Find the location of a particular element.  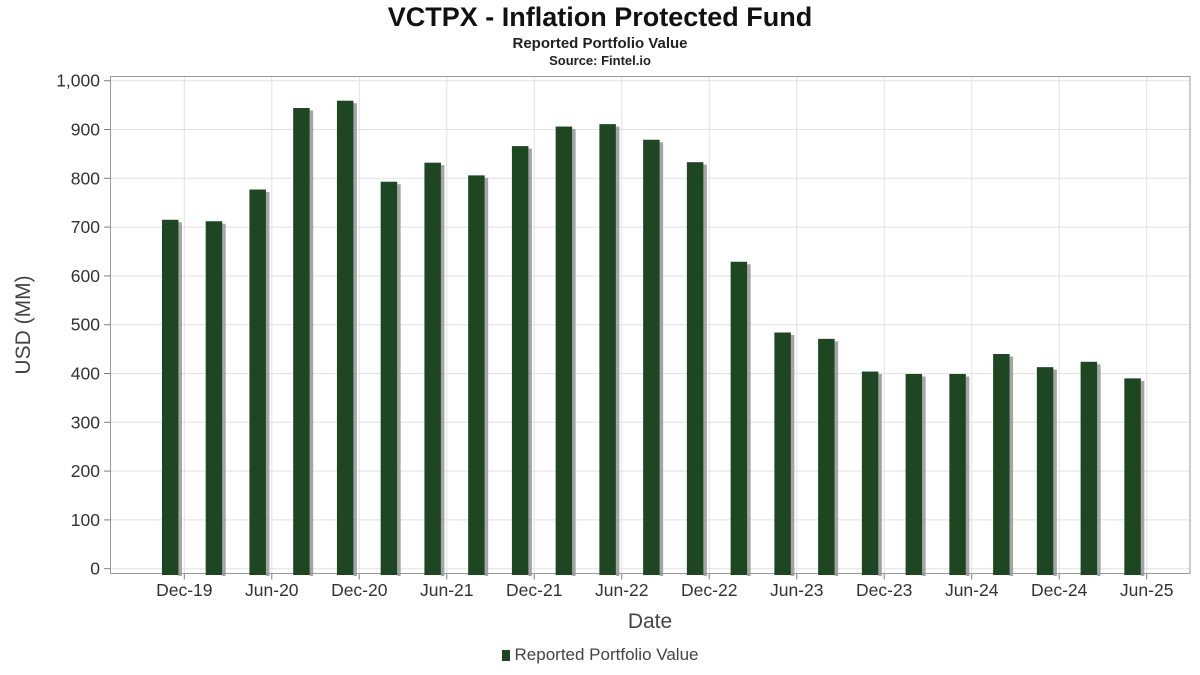

y-axis-title: USD (MM) is located at coordinates (23, 324).